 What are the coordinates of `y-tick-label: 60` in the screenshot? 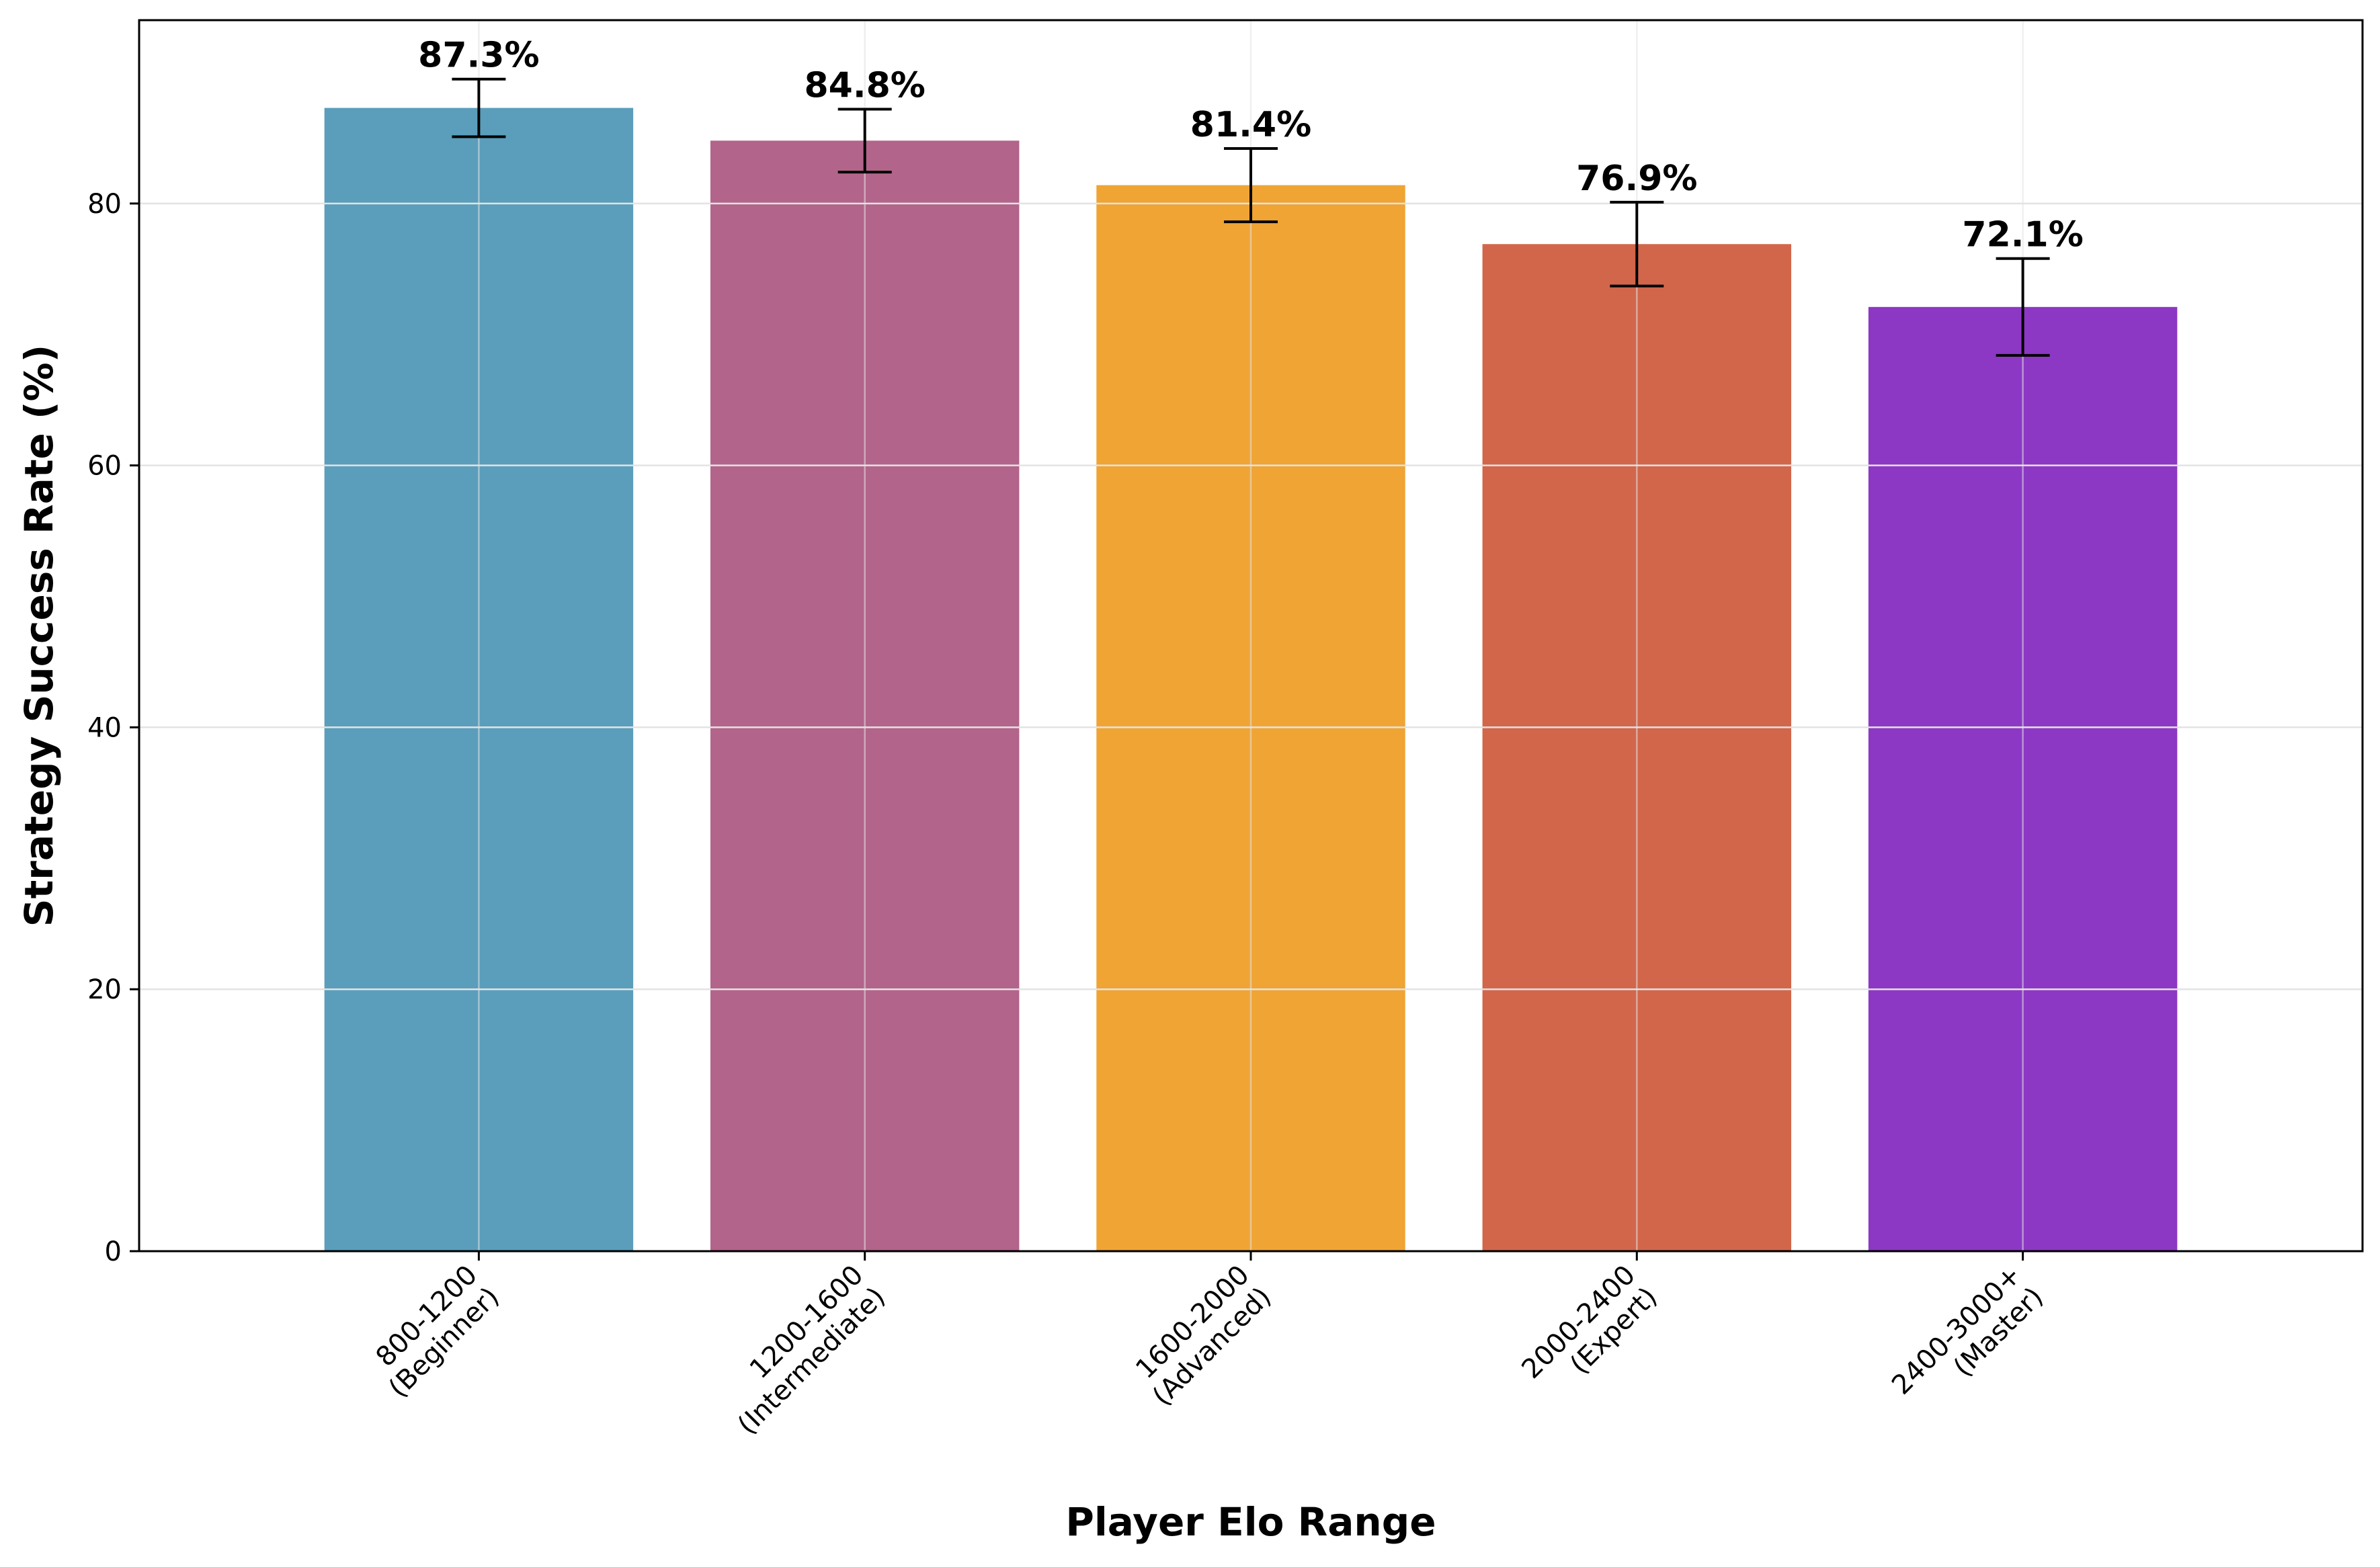 It's located at (104, 466).